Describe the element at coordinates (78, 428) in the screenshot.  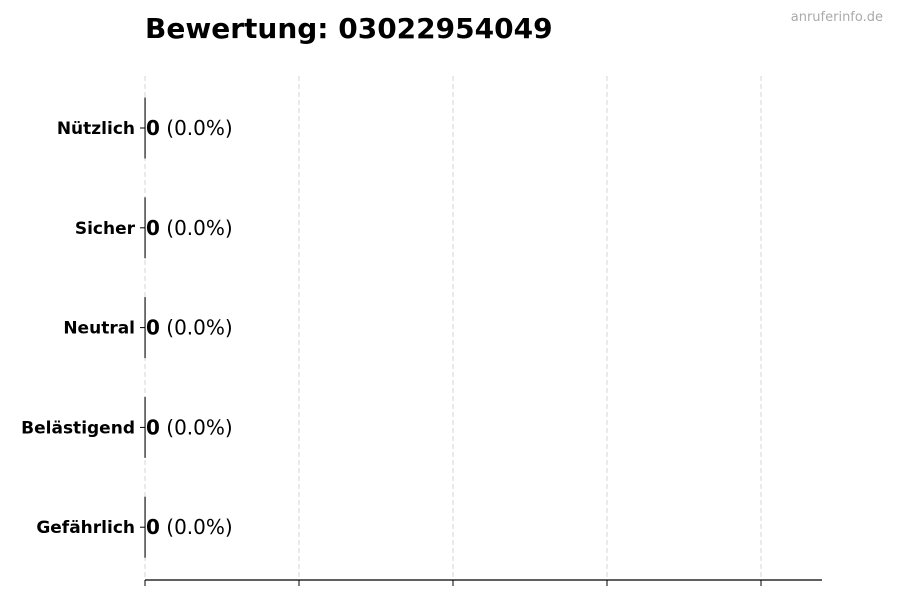
I see `y-tick-label: Belästigend` at that location.